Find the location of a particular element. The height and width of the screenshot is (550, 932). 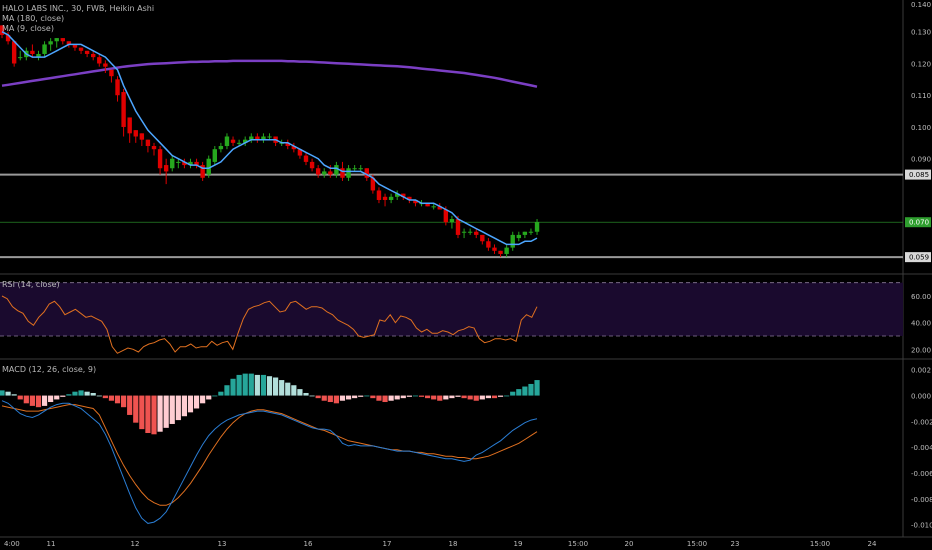

ma180-line is located at coordinates (269, 73).